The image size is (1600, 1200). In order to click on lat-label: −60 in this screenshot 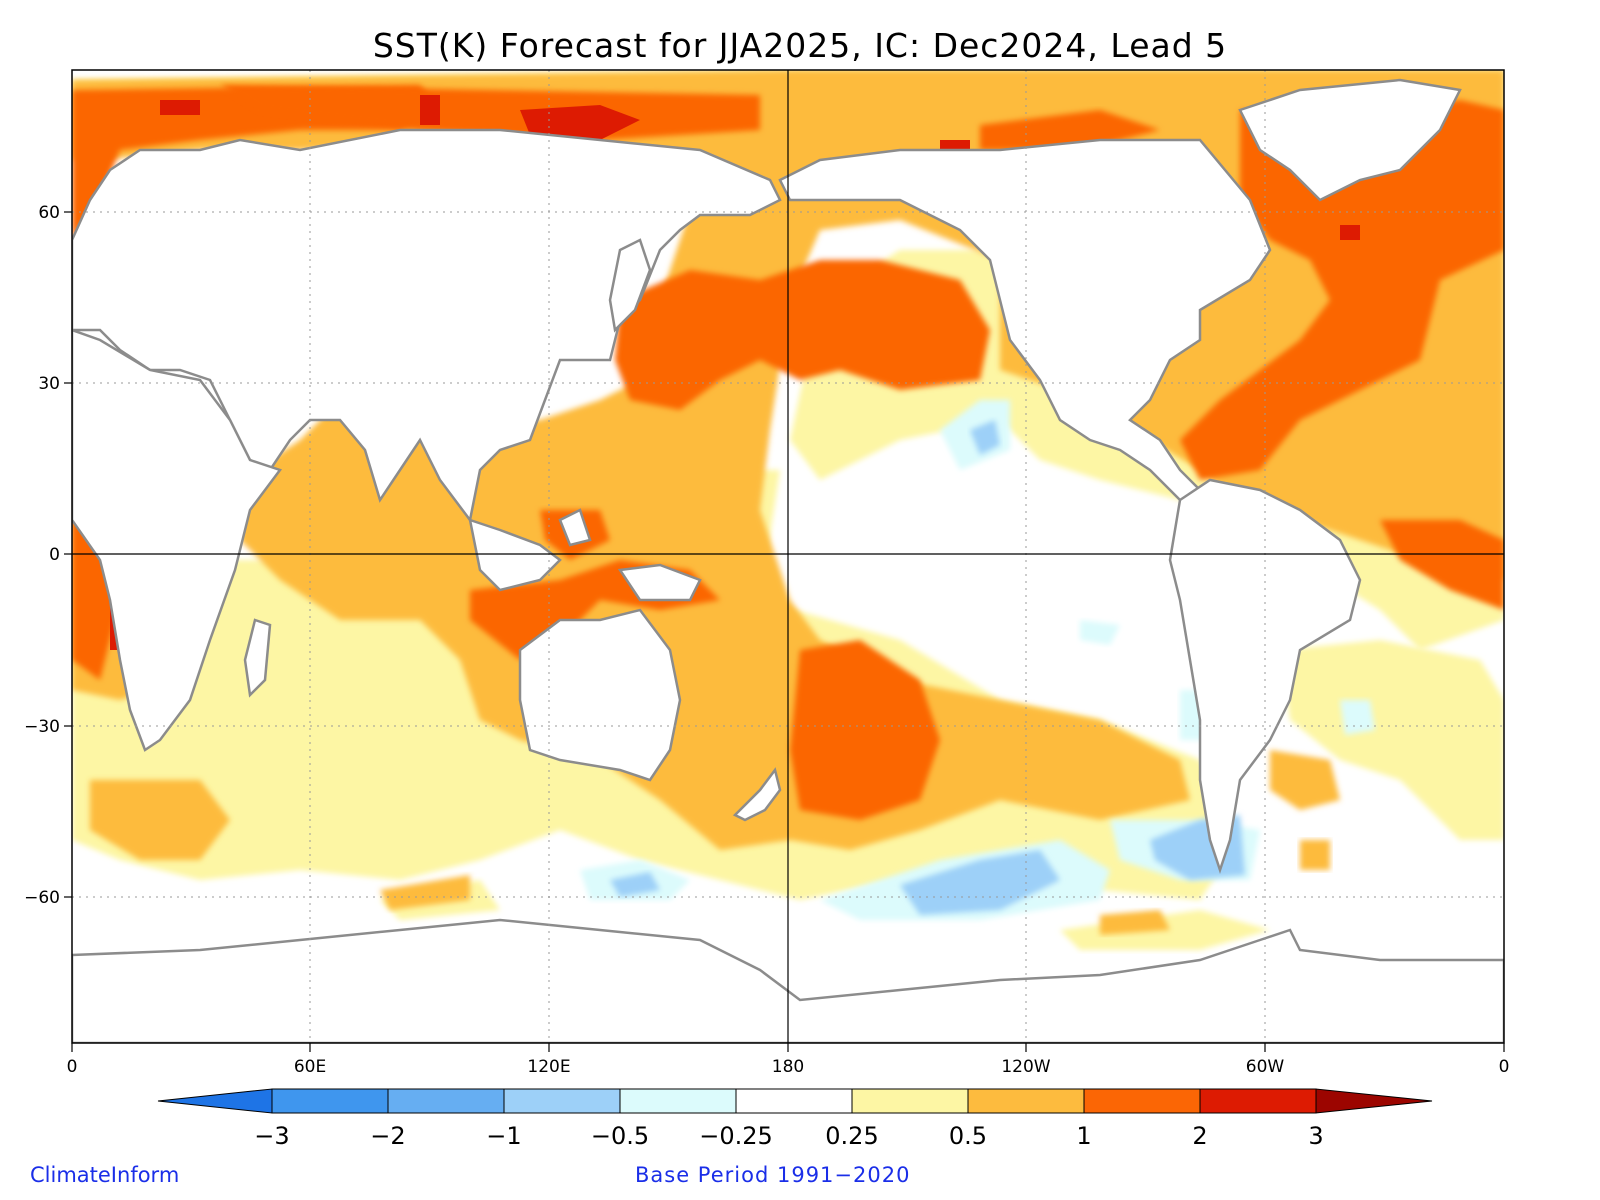, I will do `click(42, 898)`.